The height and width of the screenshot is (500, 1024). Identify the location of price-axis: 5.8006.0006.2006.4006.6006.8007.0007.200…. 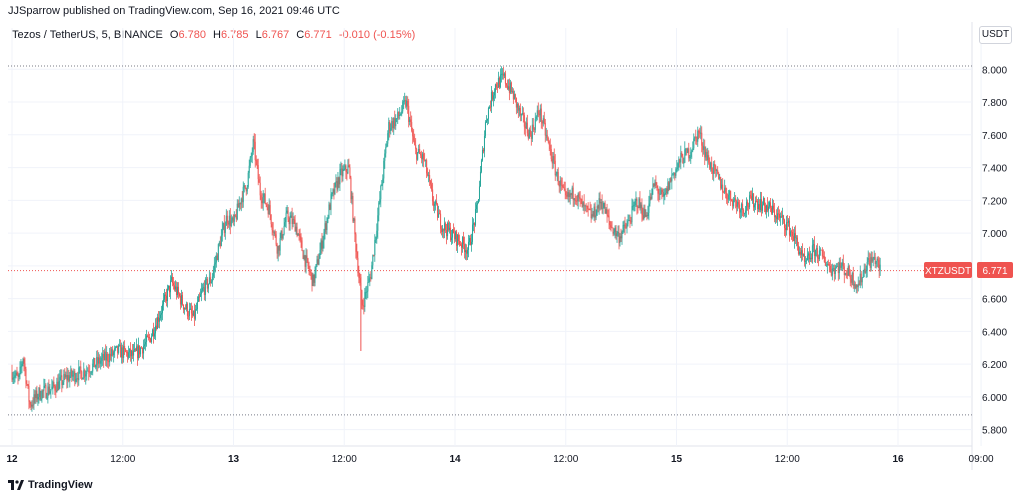
(994, 250).